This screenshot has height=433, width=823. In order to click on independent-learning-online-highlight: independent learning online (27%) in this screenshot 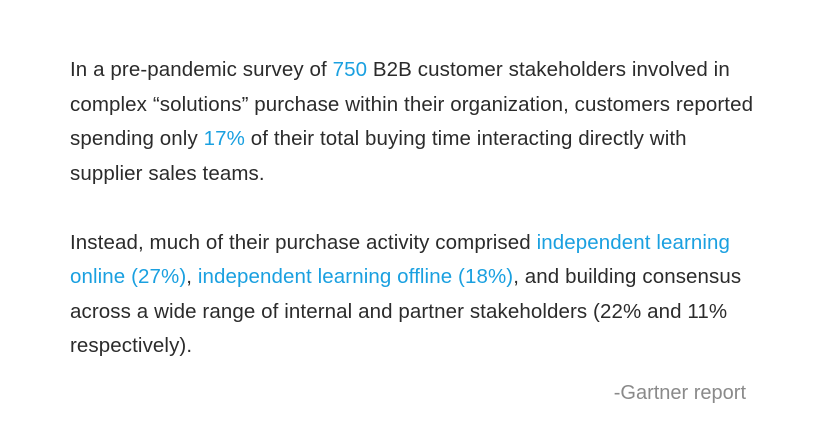, I will do `click(400, 259)`.